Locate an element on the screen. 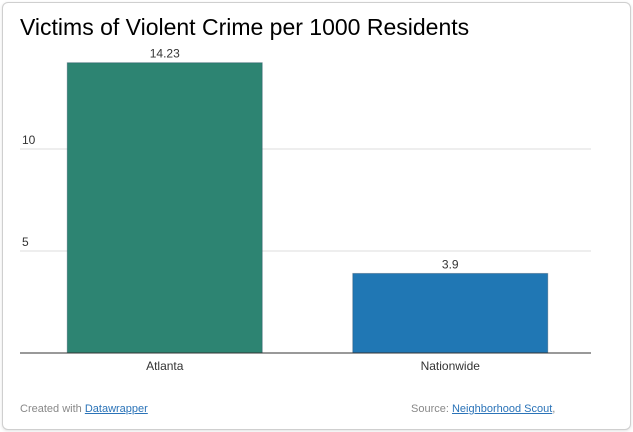 The height and width of the screenshot is (432, 633). x-category-label: Nationwide is located at coordinates (451, 366).